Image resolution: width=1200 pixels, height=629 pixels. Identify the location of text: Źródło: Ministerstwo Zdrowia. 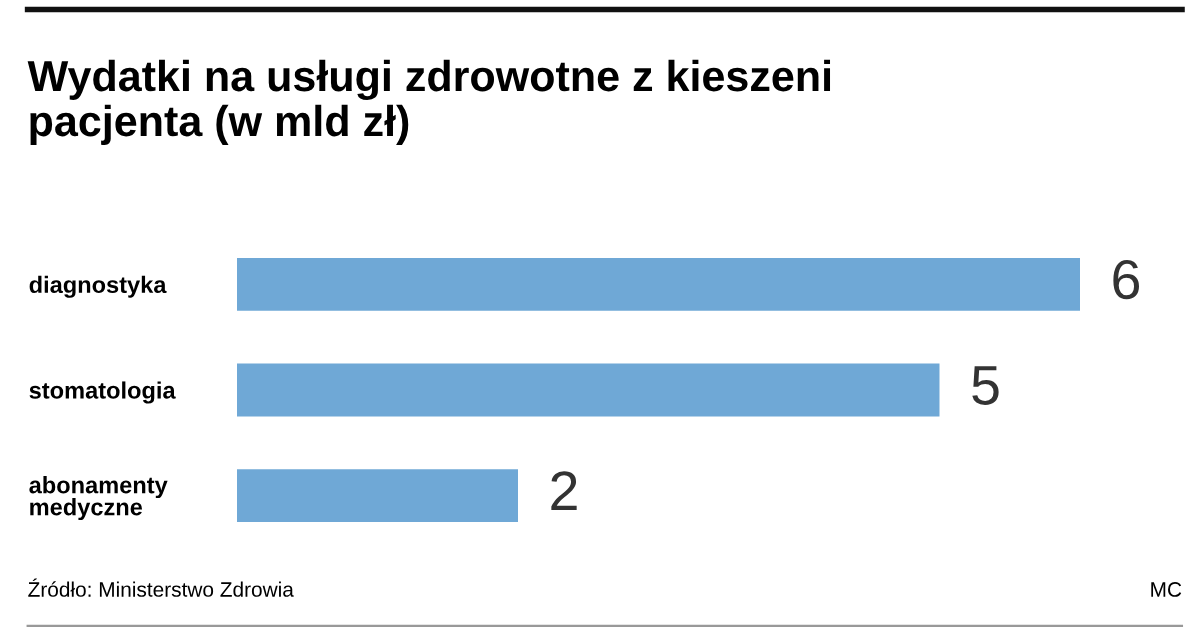
(161, 587).